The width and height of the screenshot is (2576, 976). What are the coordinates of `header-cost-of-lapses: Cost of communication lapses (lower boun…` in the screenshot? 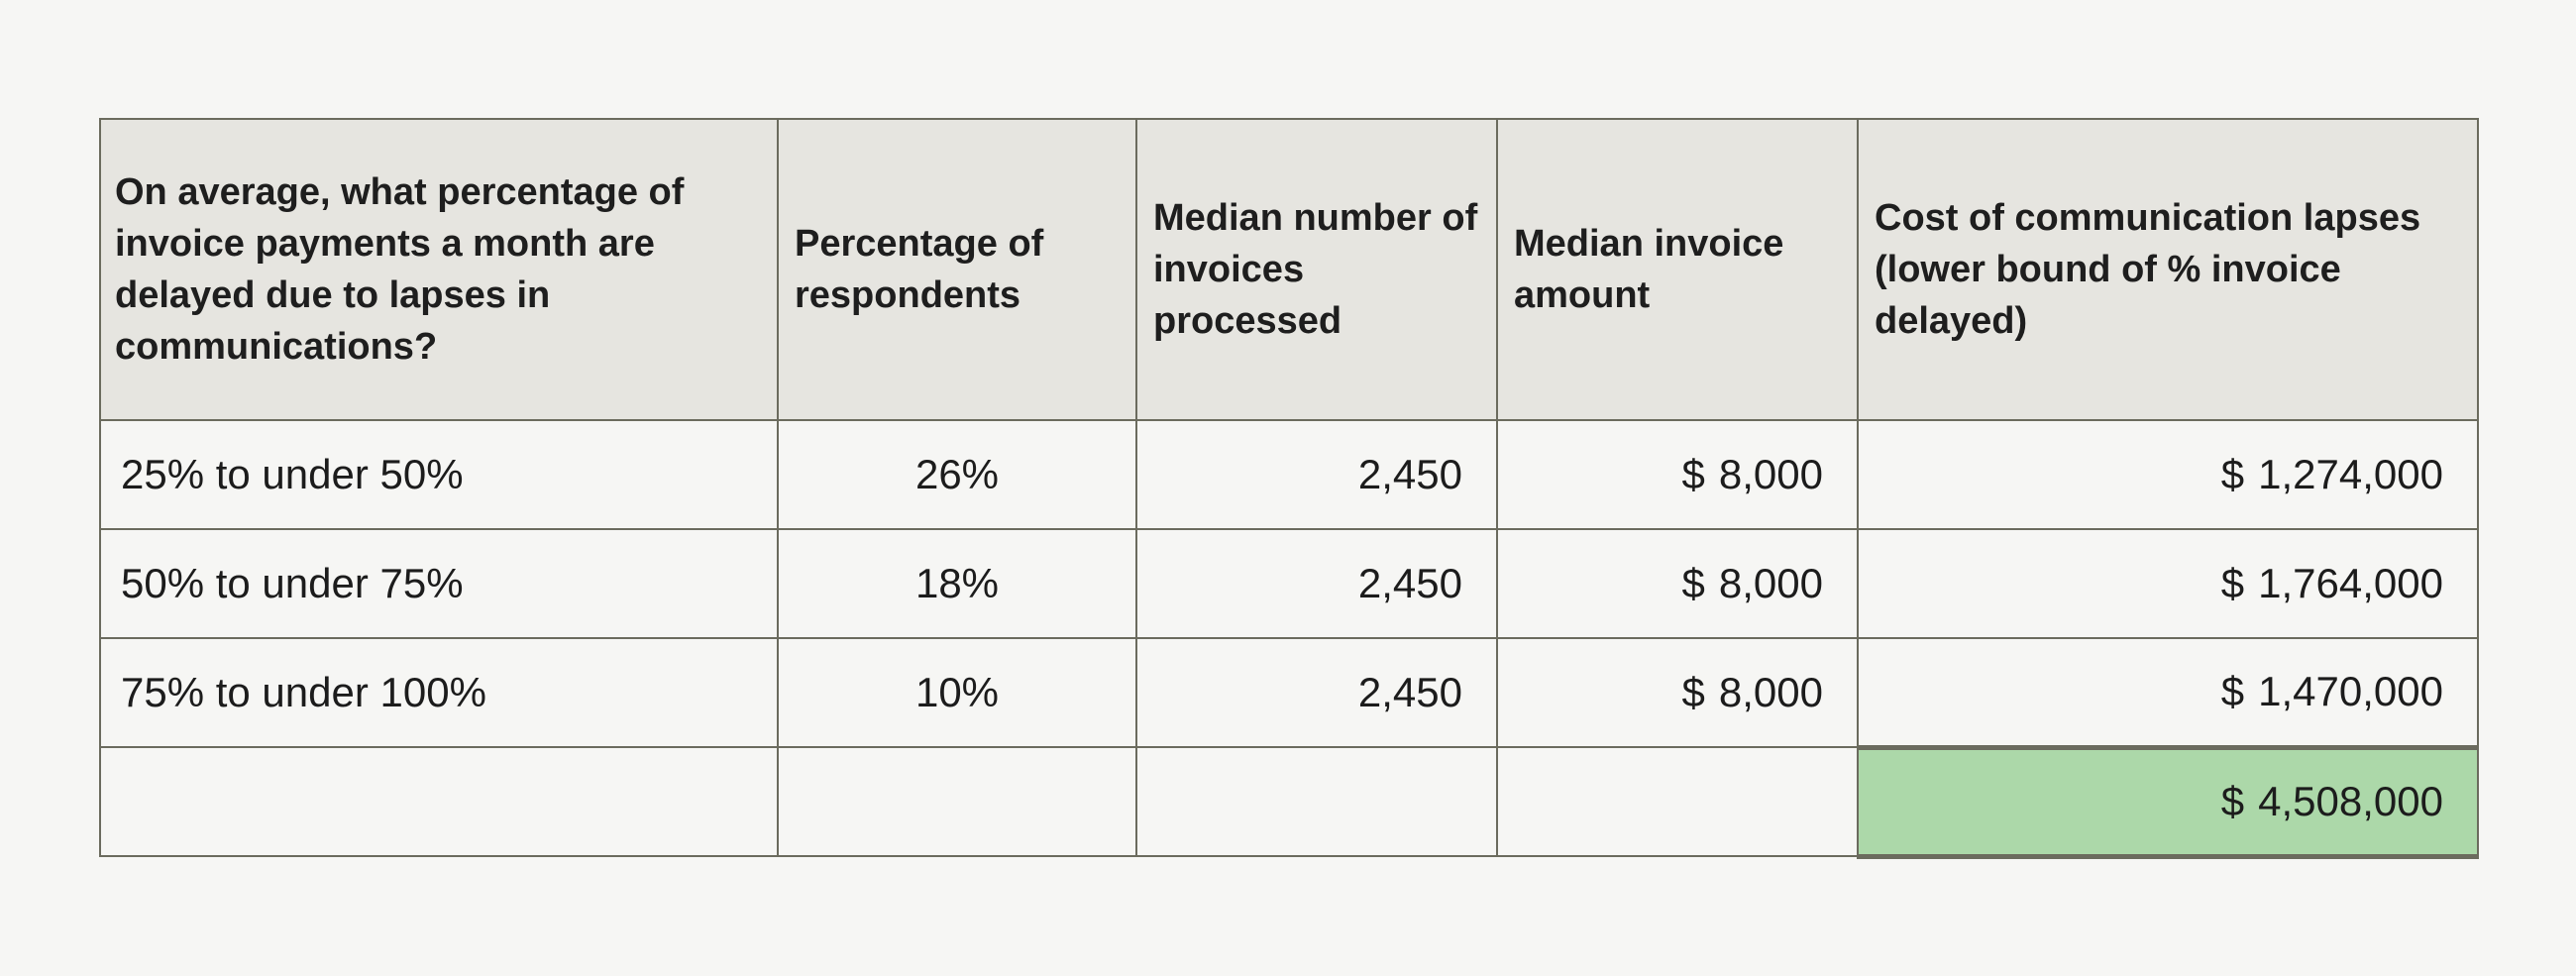 It's located at (2168, 269).